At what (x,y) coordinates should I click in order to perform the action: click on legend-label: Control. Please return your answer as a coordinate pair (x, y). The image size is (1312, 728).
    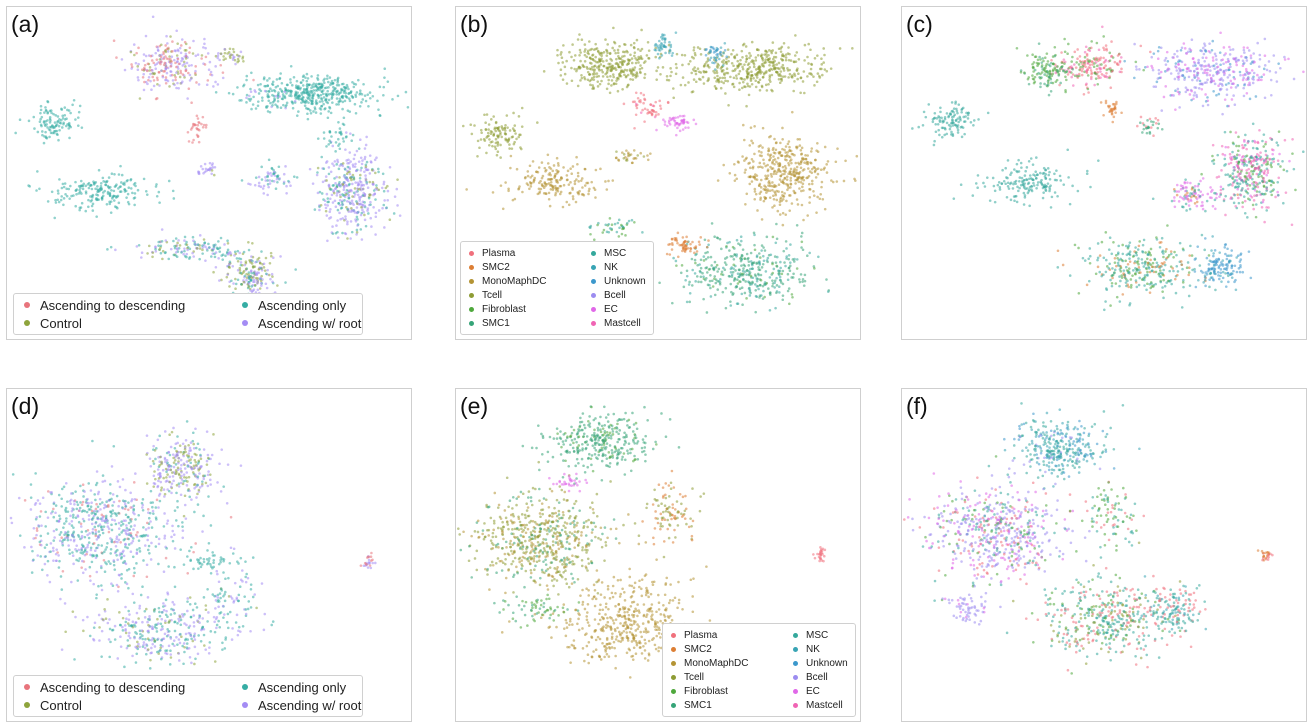
    Looking at the image, I should click on (61, 323).